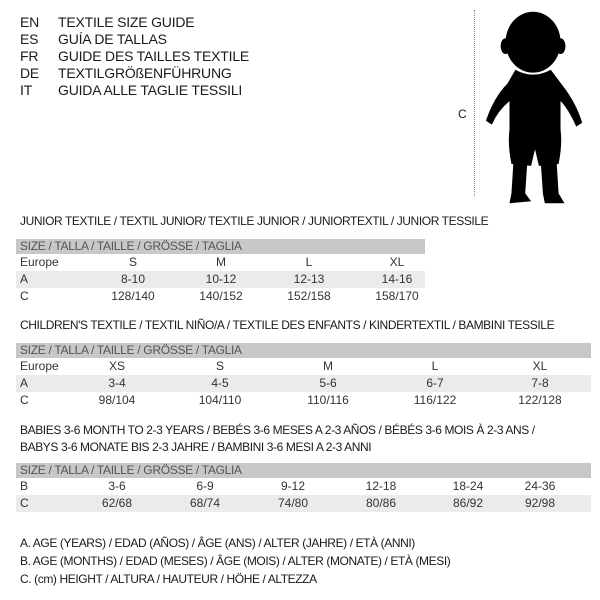 The image size is (600, 600). I want to click on header-title: TEXTILGRÖßENFÜHRUNG, so click(145, 73).